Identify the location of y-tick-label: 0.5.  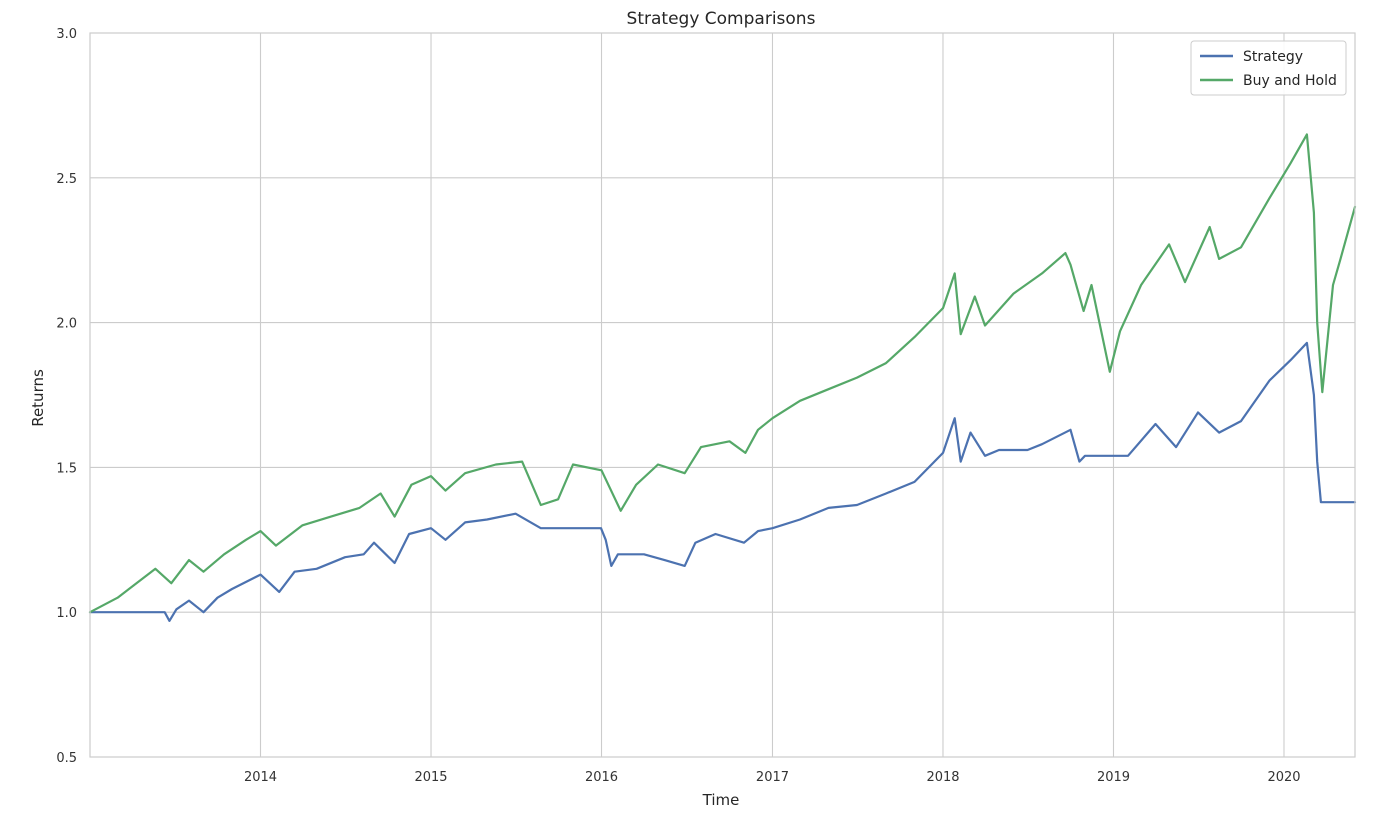
(66, 758).